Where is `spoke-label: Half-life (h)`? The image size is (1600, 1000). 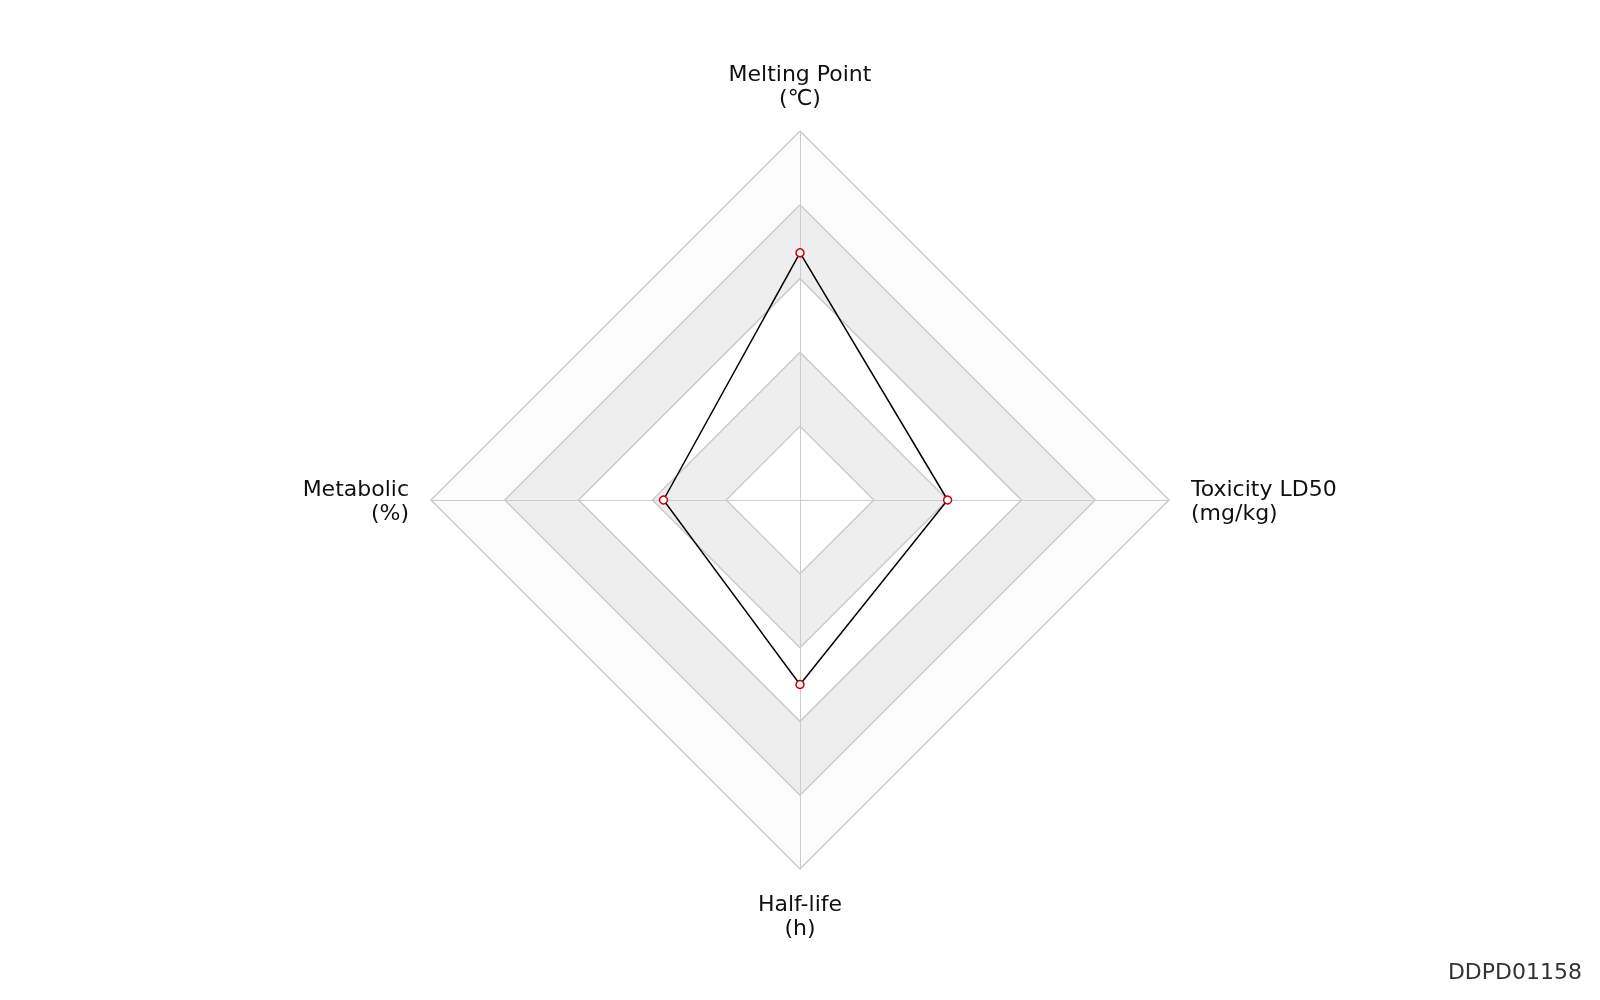 spoke-label: Half-life (h) is located at coordinates (800, 915).